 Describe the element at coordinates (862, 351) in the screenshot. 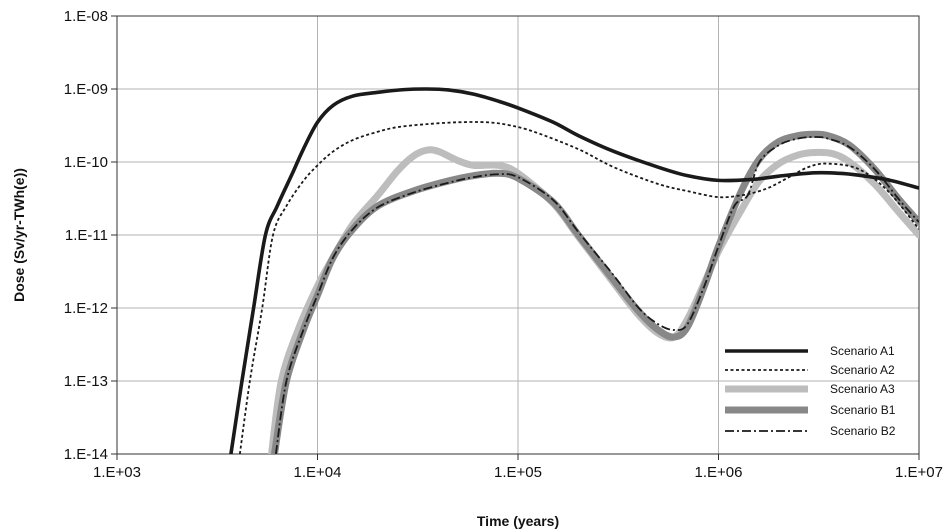

I see `legend-label: Scenario A1` at that location.